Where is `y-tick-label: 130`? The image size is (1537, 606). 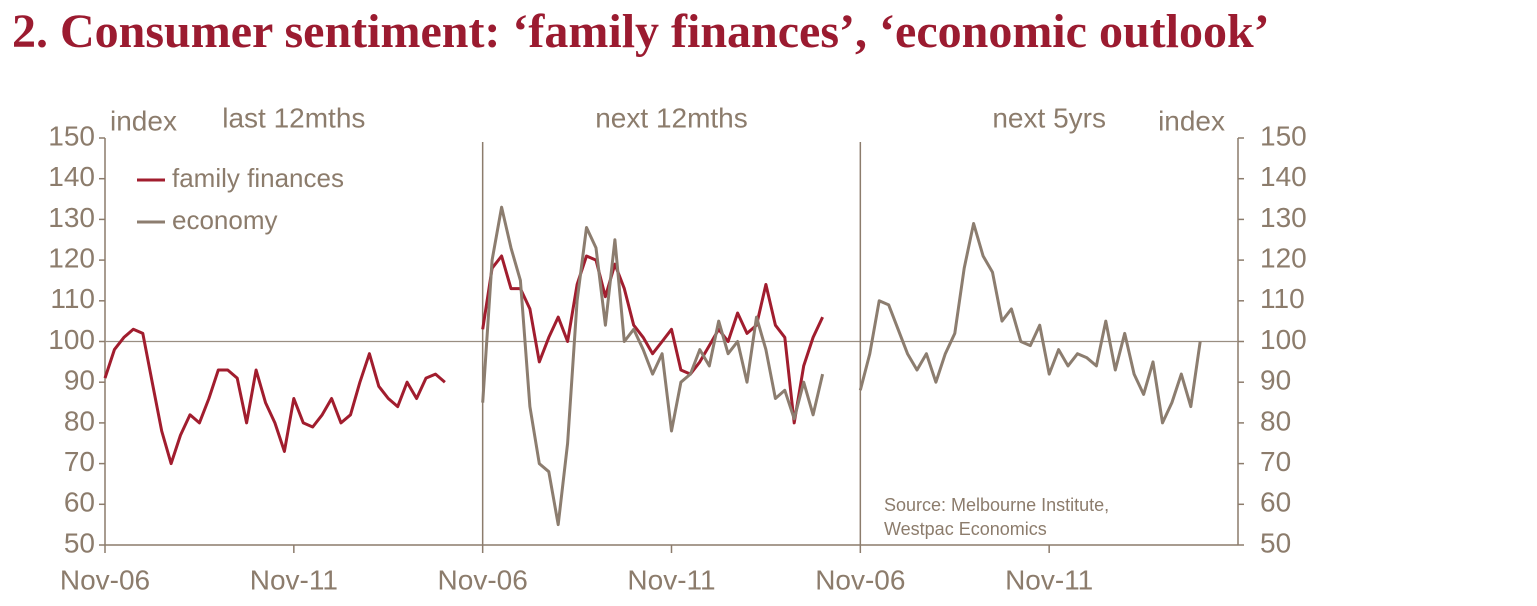 y-tick-label: 130 is located at coordinates (71, 217).